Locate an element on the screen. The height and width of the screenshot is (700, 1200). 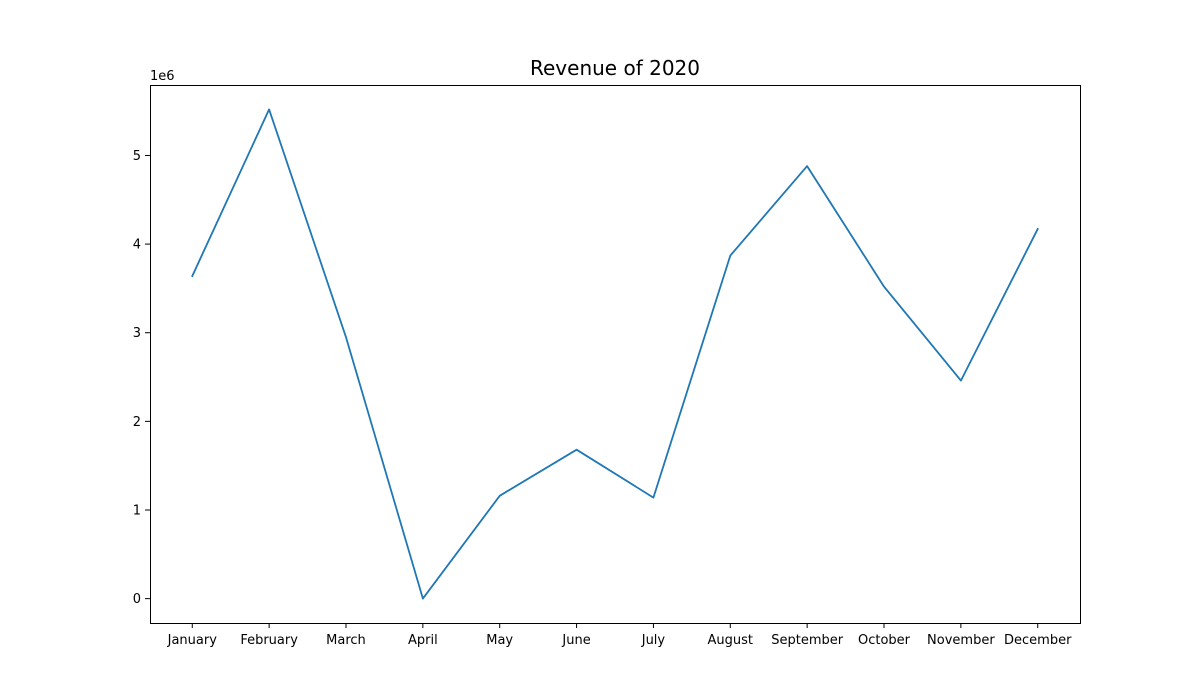
x-tick-label: September is located at coordinates (807, 640).